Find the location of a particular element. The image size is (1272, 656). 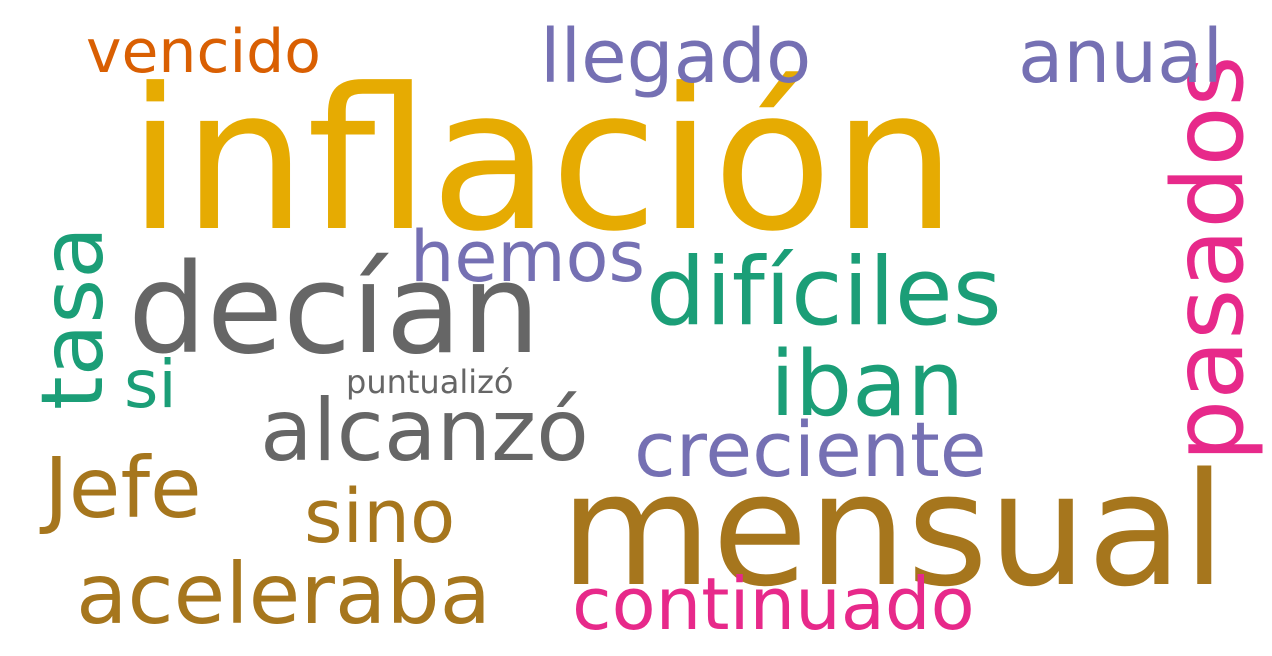

word-continuado: continuado is located at coordinates (773, 604).